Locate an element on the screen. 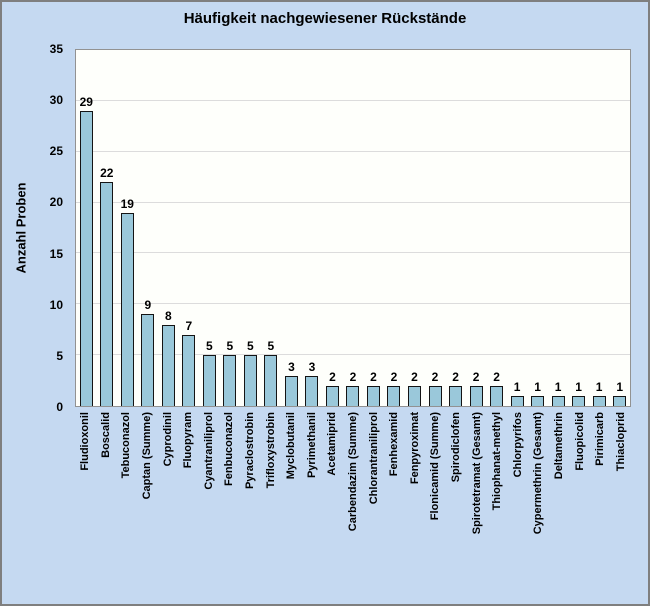 The width and height of the screenshot is (650, 606). category-label: Deltamethrin is located at coordinates (558, 446).